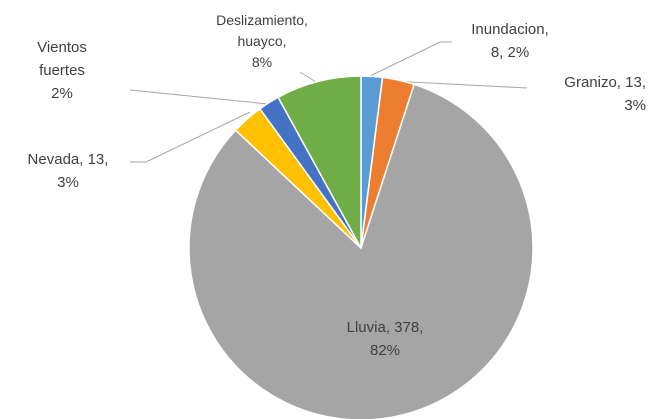  What do you see at coordinates (62, 70) in the screenshot?
I see `data-label: Vientos fuertes 2%` at bounding box center [62, 70].